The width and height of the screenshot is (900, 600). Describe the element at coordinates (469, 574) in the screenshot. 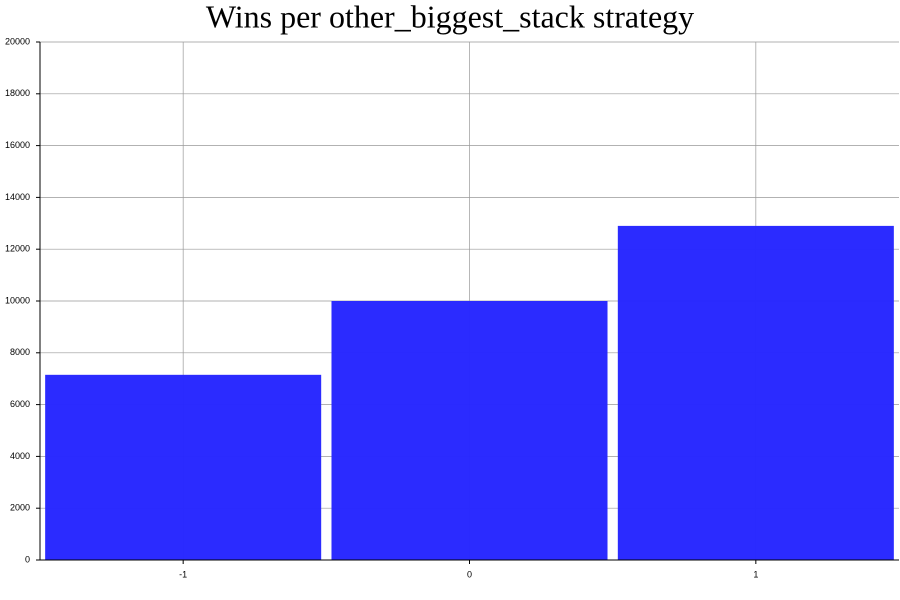

I see `x-tick-label: 0` at that location.